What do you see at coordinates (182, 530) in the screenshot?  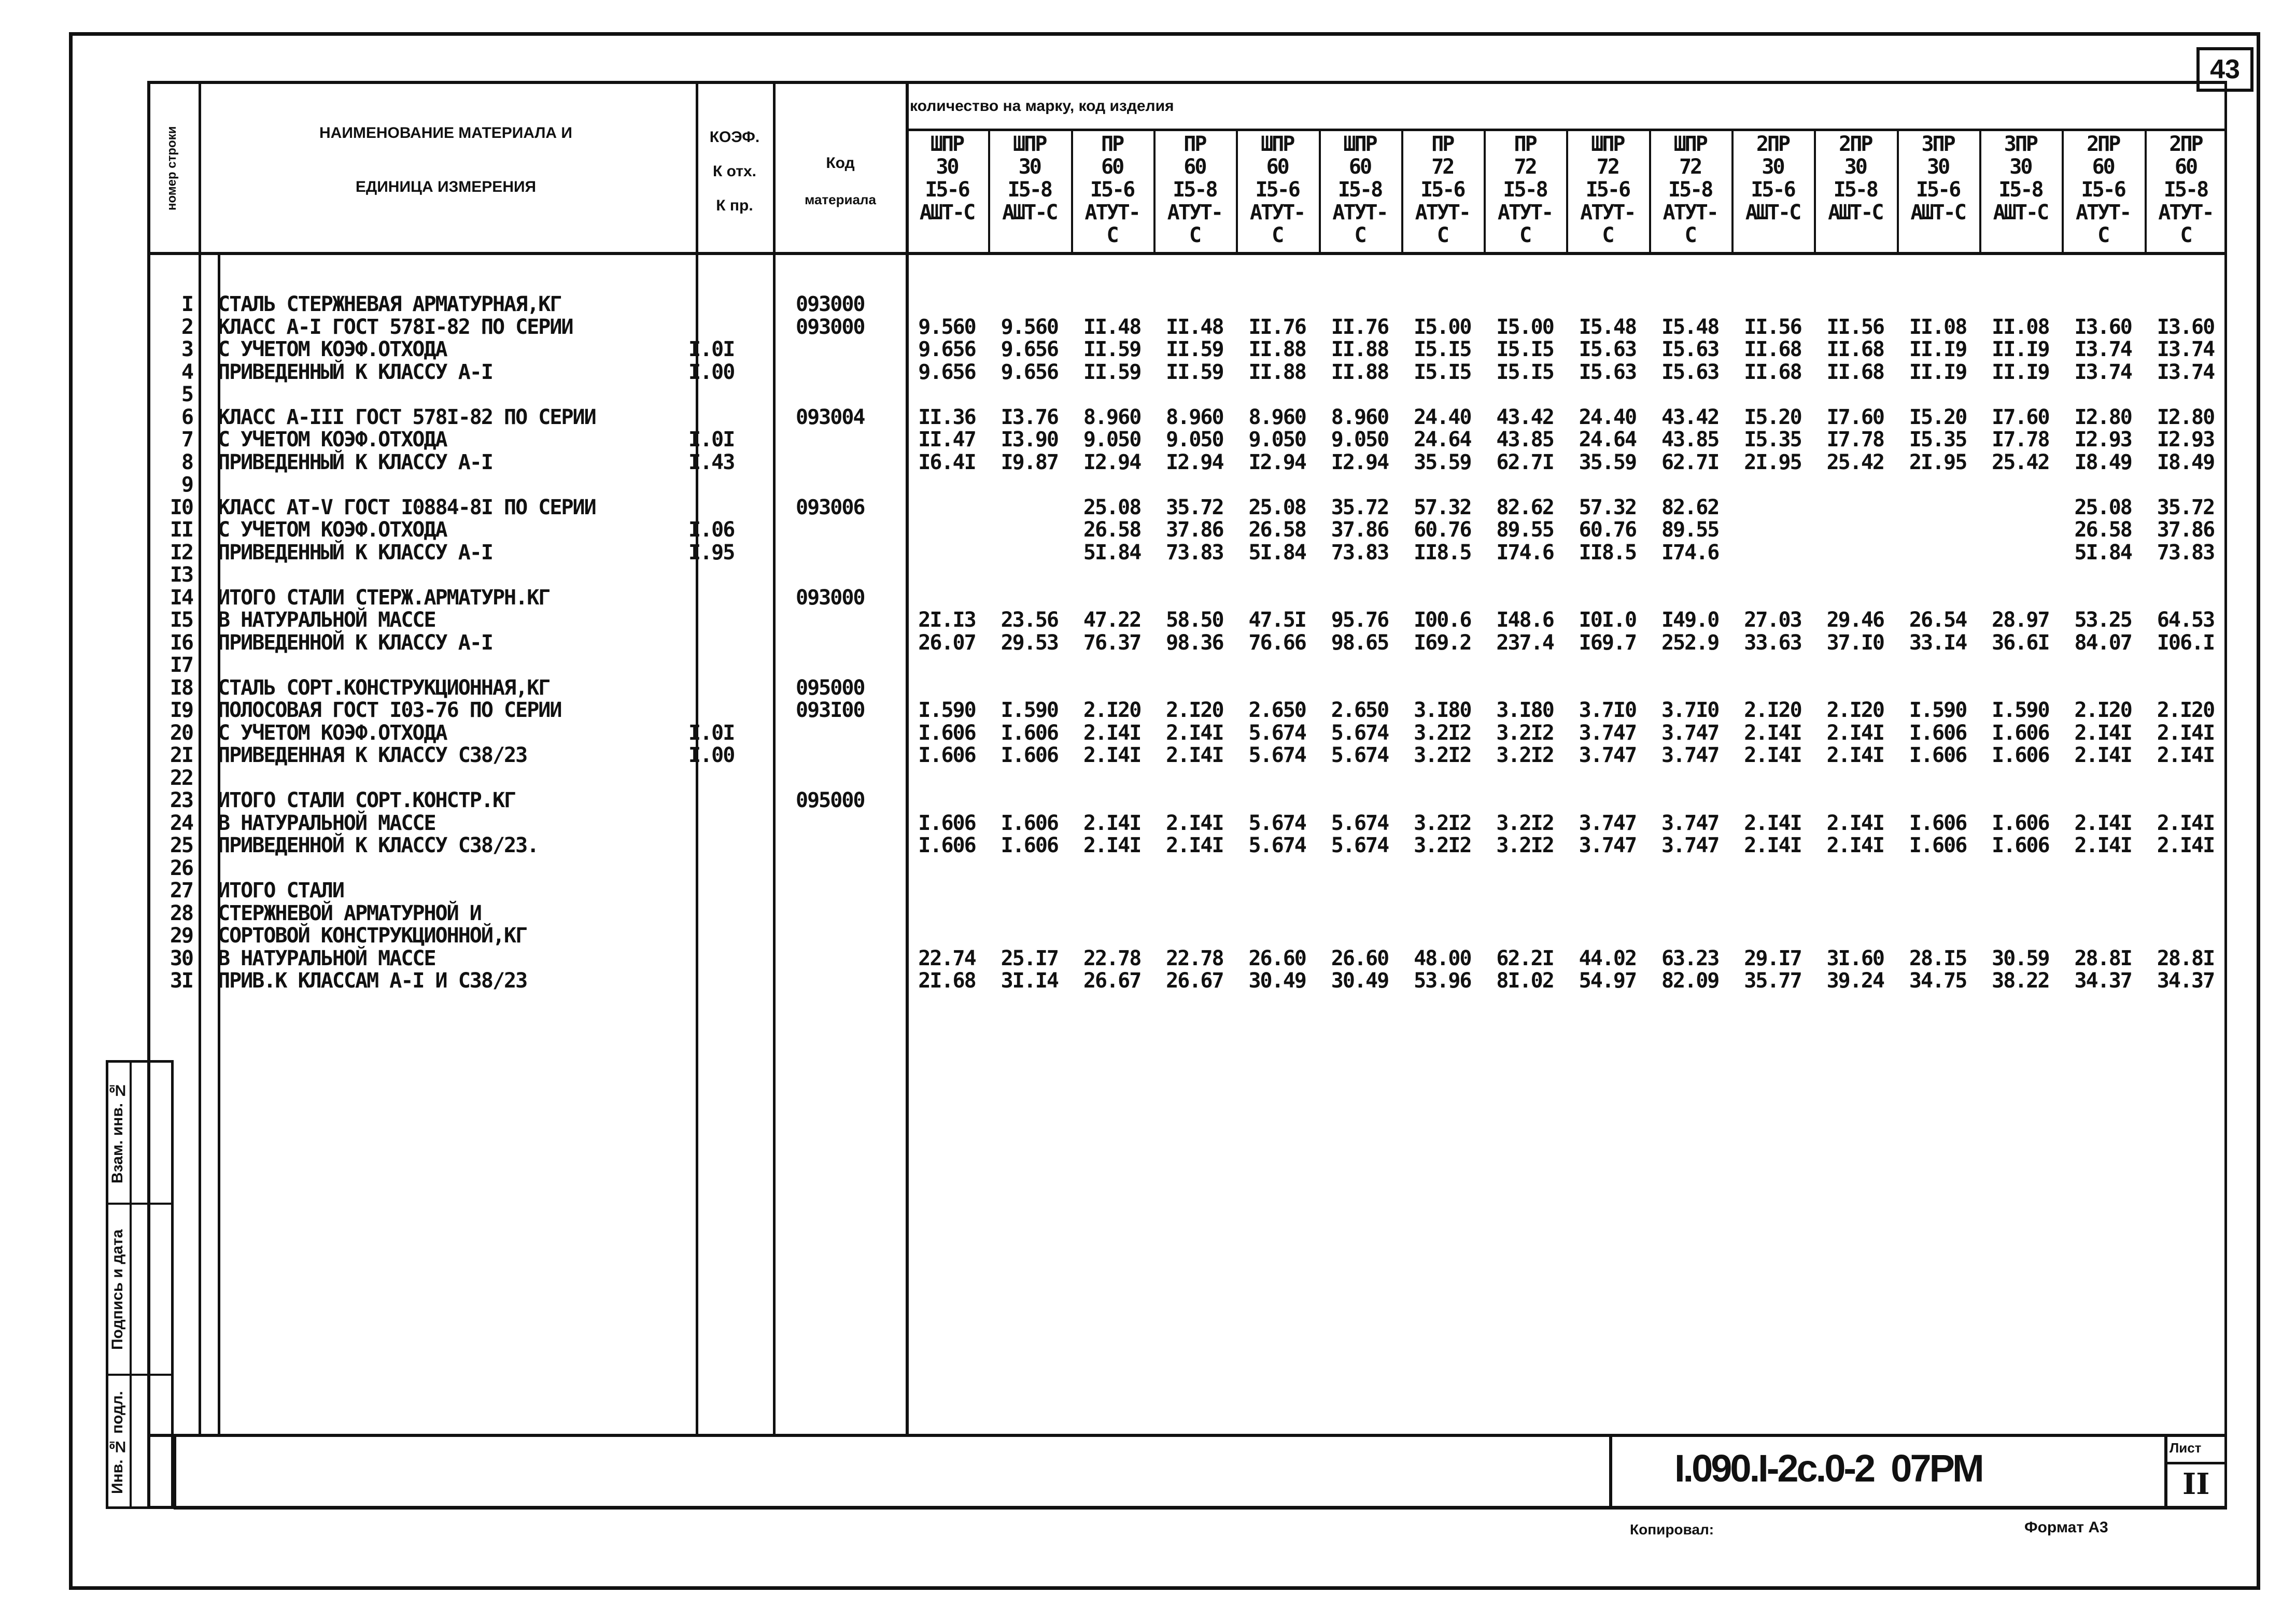 I see `row-number: II` at bounding box center [182, 530].